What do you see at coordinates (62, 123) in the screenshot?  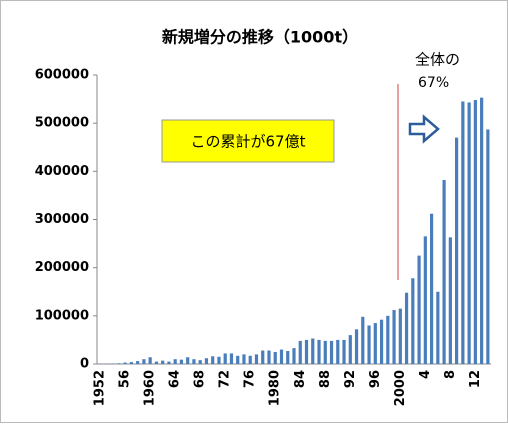 I see `y-tick-label: 500000` at bounding box center [62, 123].